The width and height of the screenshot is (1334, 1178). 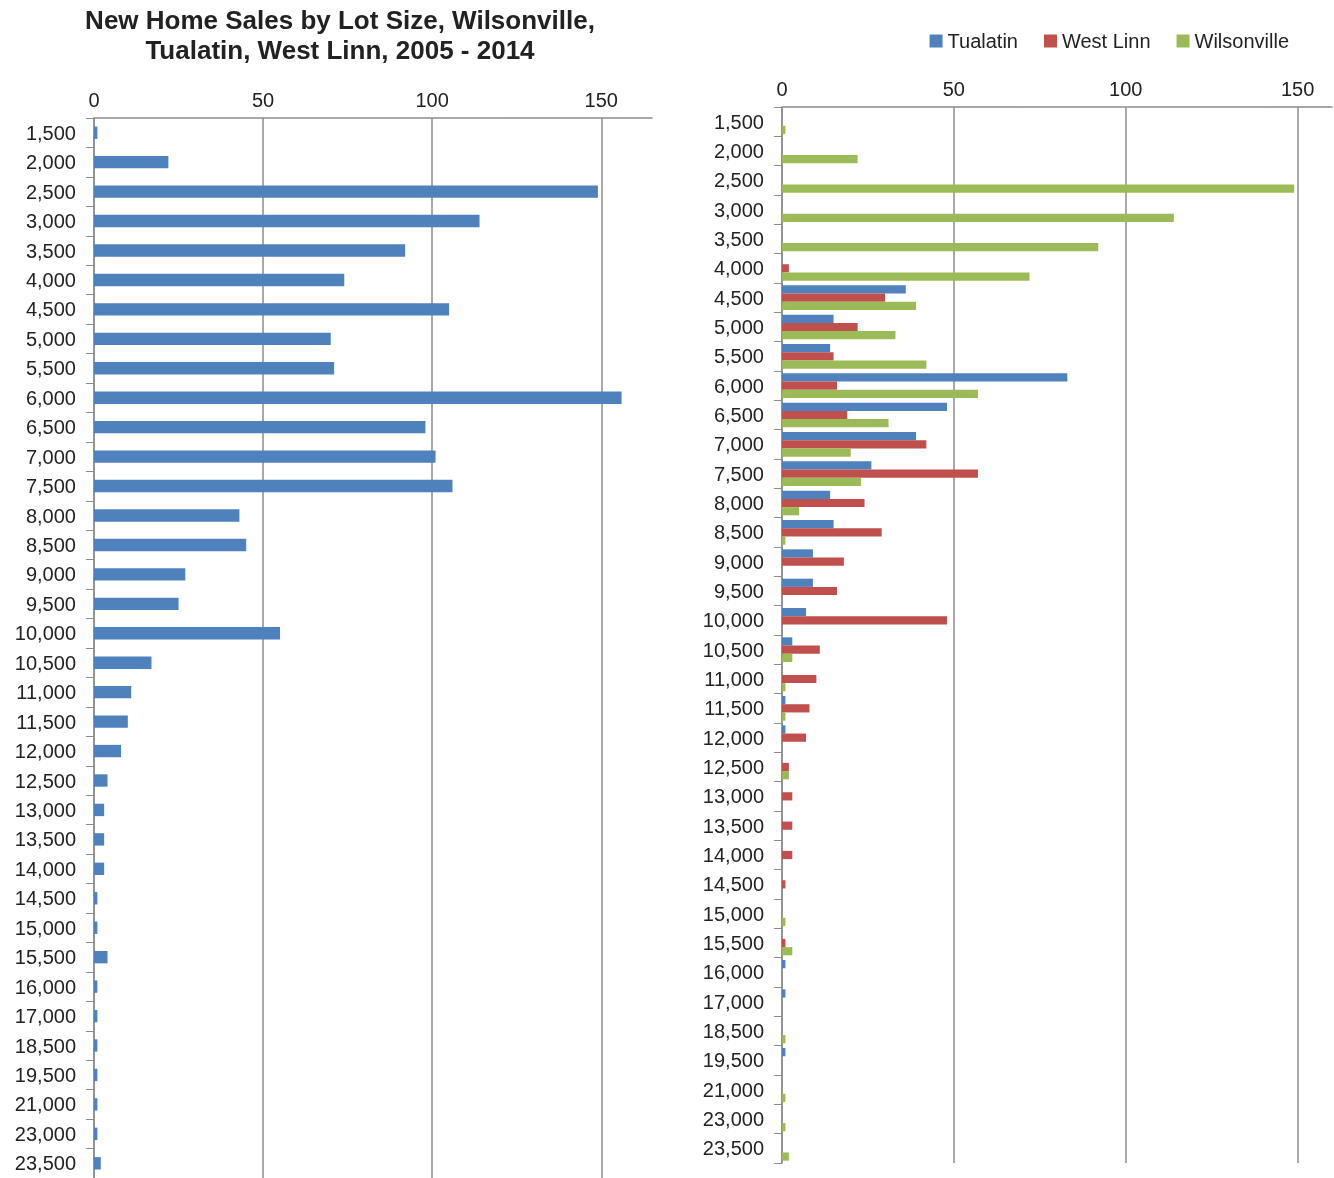 What do you see at coordinates (601, 100) in the screenshot?
I see `x-tick-label: 150` at bounding box center [601, 100].